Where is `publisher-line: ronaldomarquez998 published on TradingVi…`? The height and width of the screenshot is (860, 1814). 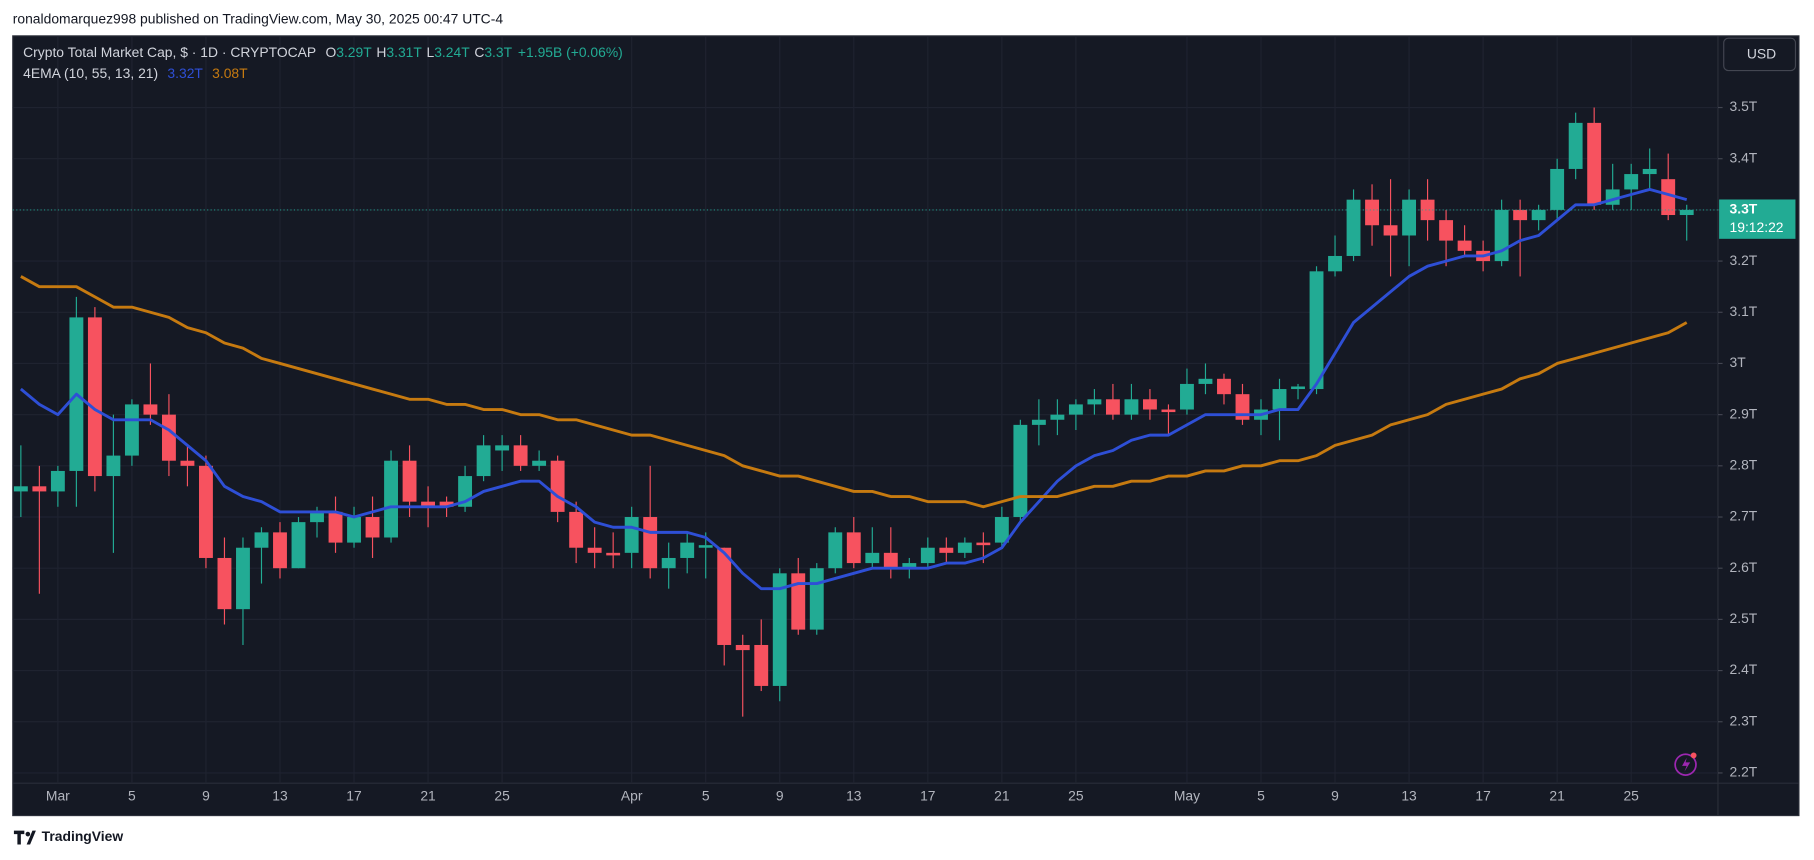
publisher-line: ronaldomarquez998 published on TradingVi… is located at coordinates (258, 18).